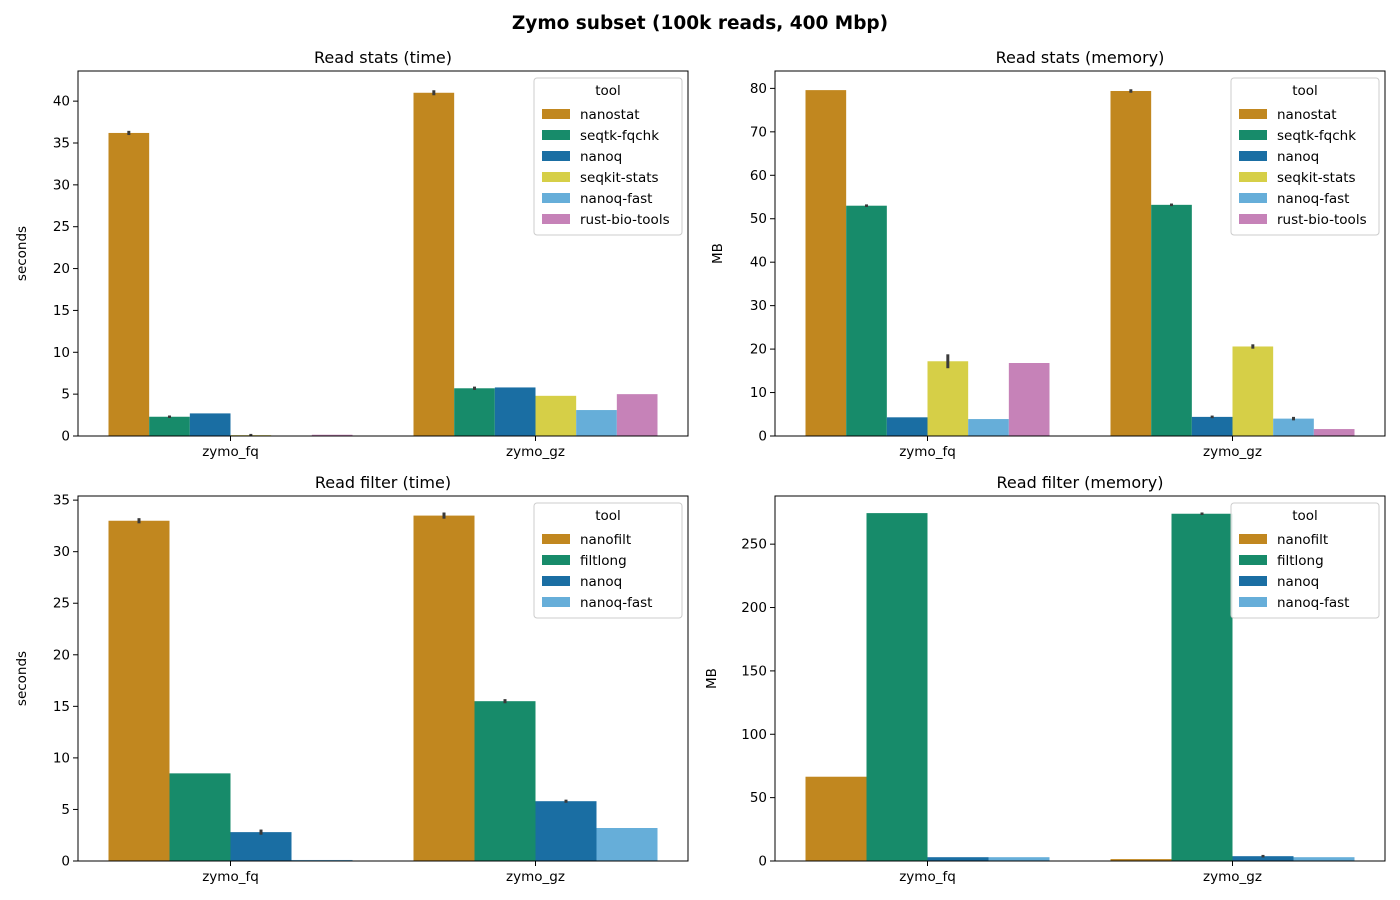 This screenshot has height=900, width=1400. Describe the element at coordinates (1302, 540) in the screenshot. I see `legend-label: nanofilt` at that location.